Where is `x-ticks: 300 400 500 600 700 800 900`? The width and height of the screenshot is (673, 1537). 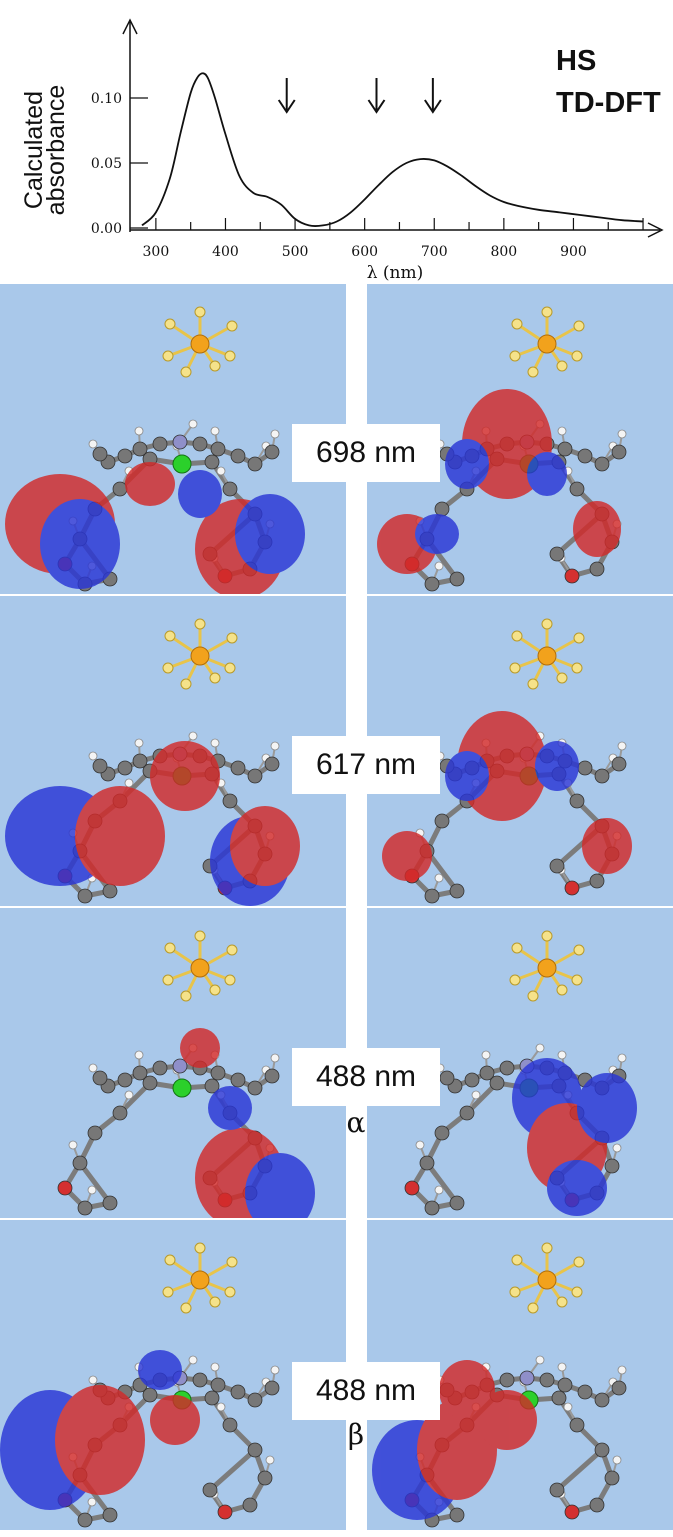 x-ticks: 300 400 500 600 700 800 900 is located at coordinates (393, 239).